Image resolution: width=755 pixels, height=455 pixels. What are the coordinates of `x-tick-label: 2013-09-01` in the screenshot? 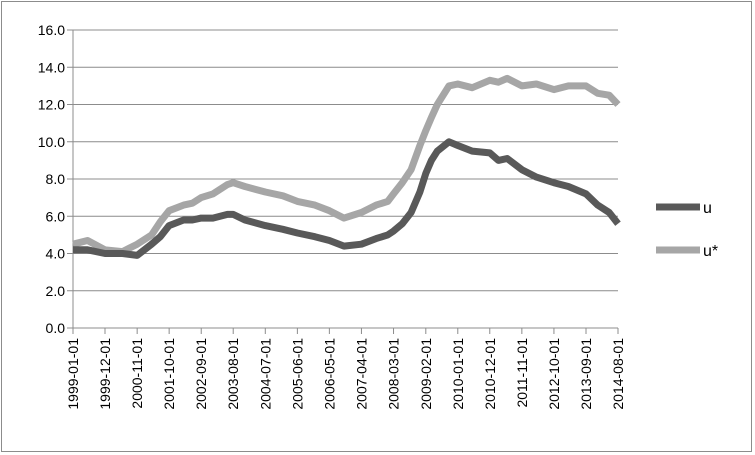 It's located at (586, 374).